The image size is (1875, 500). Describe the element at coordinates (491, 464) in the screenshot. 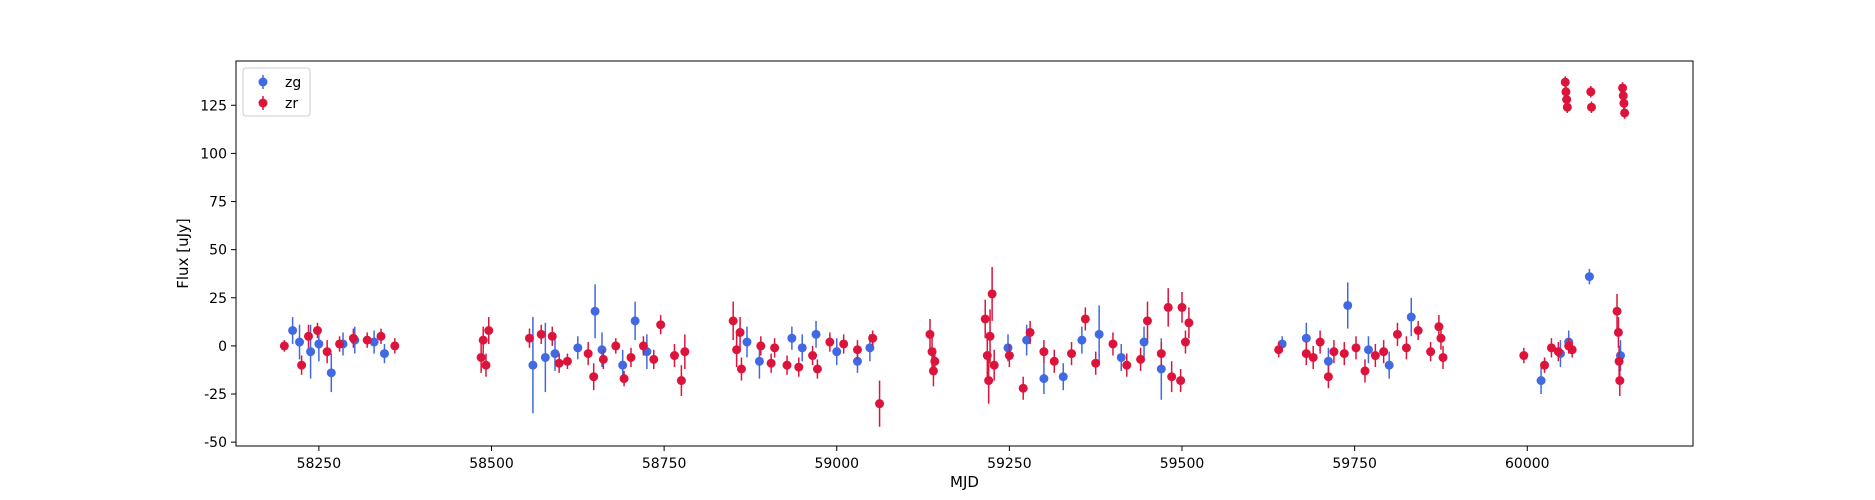

I see `x-tick-label: 58500` at that location.